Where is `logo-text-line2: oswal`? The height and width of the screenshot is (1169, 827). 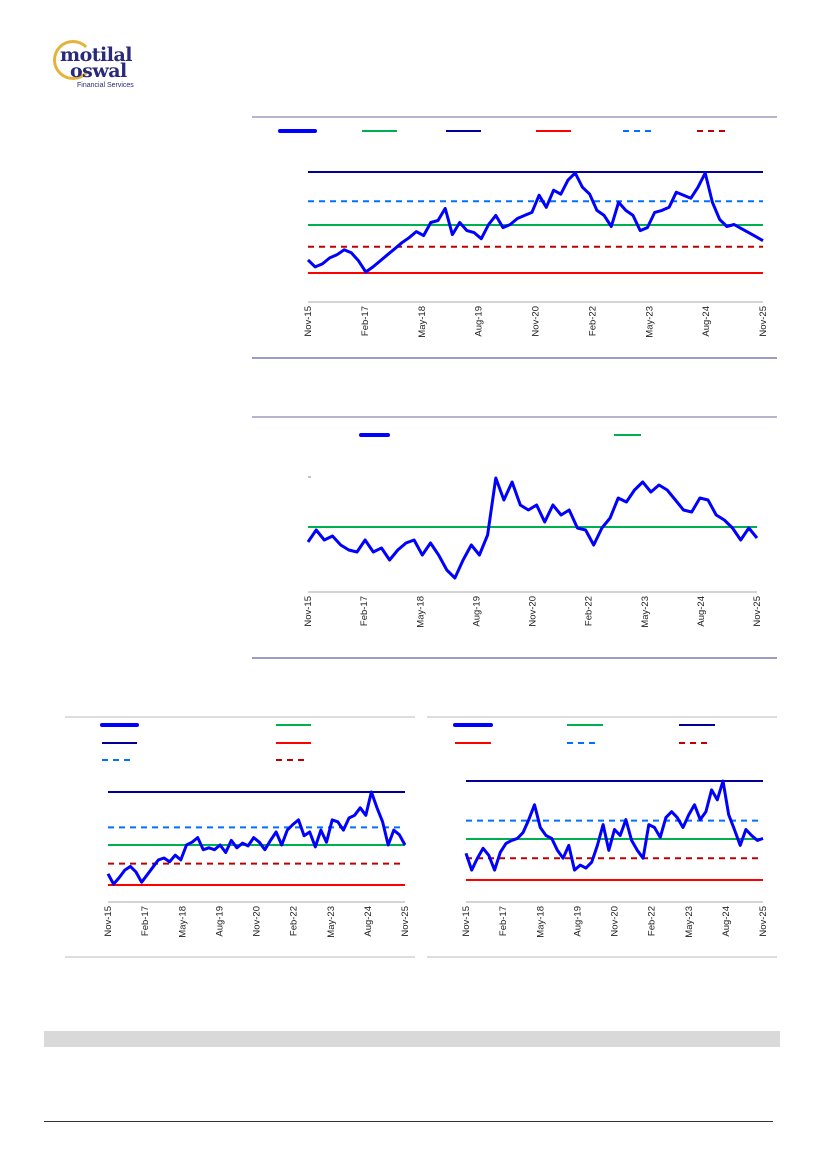
logo-text-line2: oswal is located at coordinates (98, 71).